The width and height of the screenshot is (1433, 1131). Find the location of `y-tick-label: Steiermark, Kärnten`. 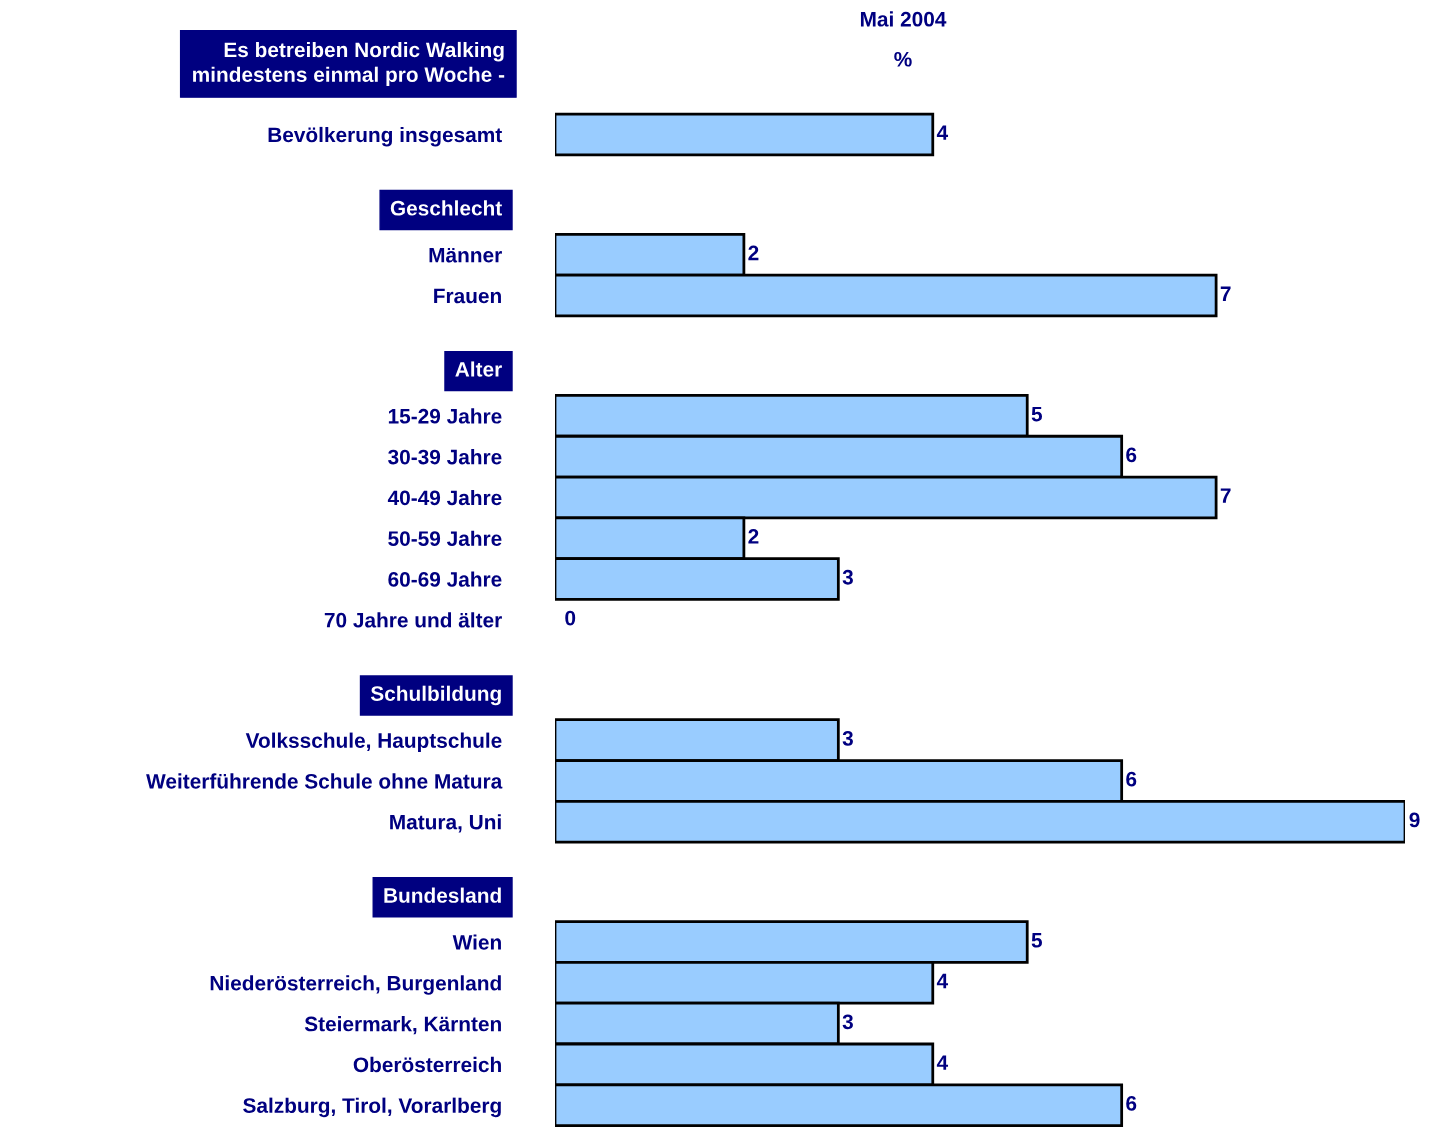

y-tick-label: Steiermark, Kärnten is located at coordinates (402, 1025).